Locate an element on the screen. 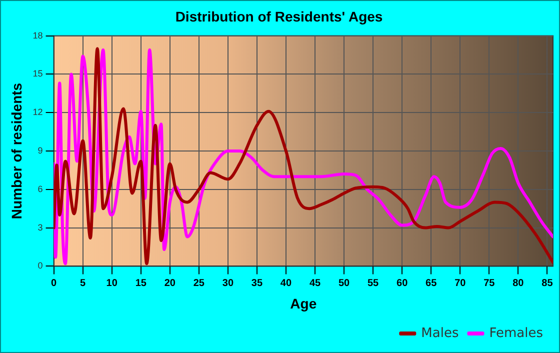 This screenshot has width=560, height=353. x-tick-label: 0 is located at coordinates (54, 283).